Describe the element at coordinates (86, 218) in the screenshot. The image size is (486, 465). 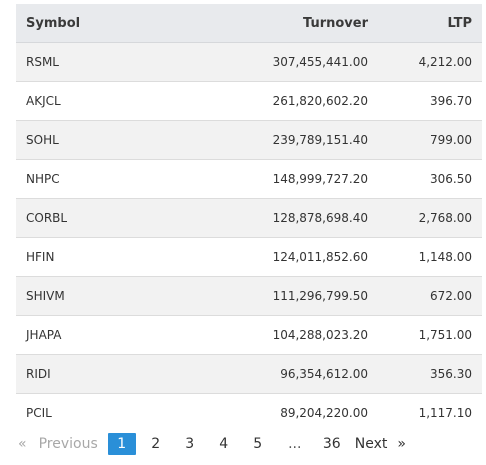
I see `cell-symbol: CORBL` at that location.